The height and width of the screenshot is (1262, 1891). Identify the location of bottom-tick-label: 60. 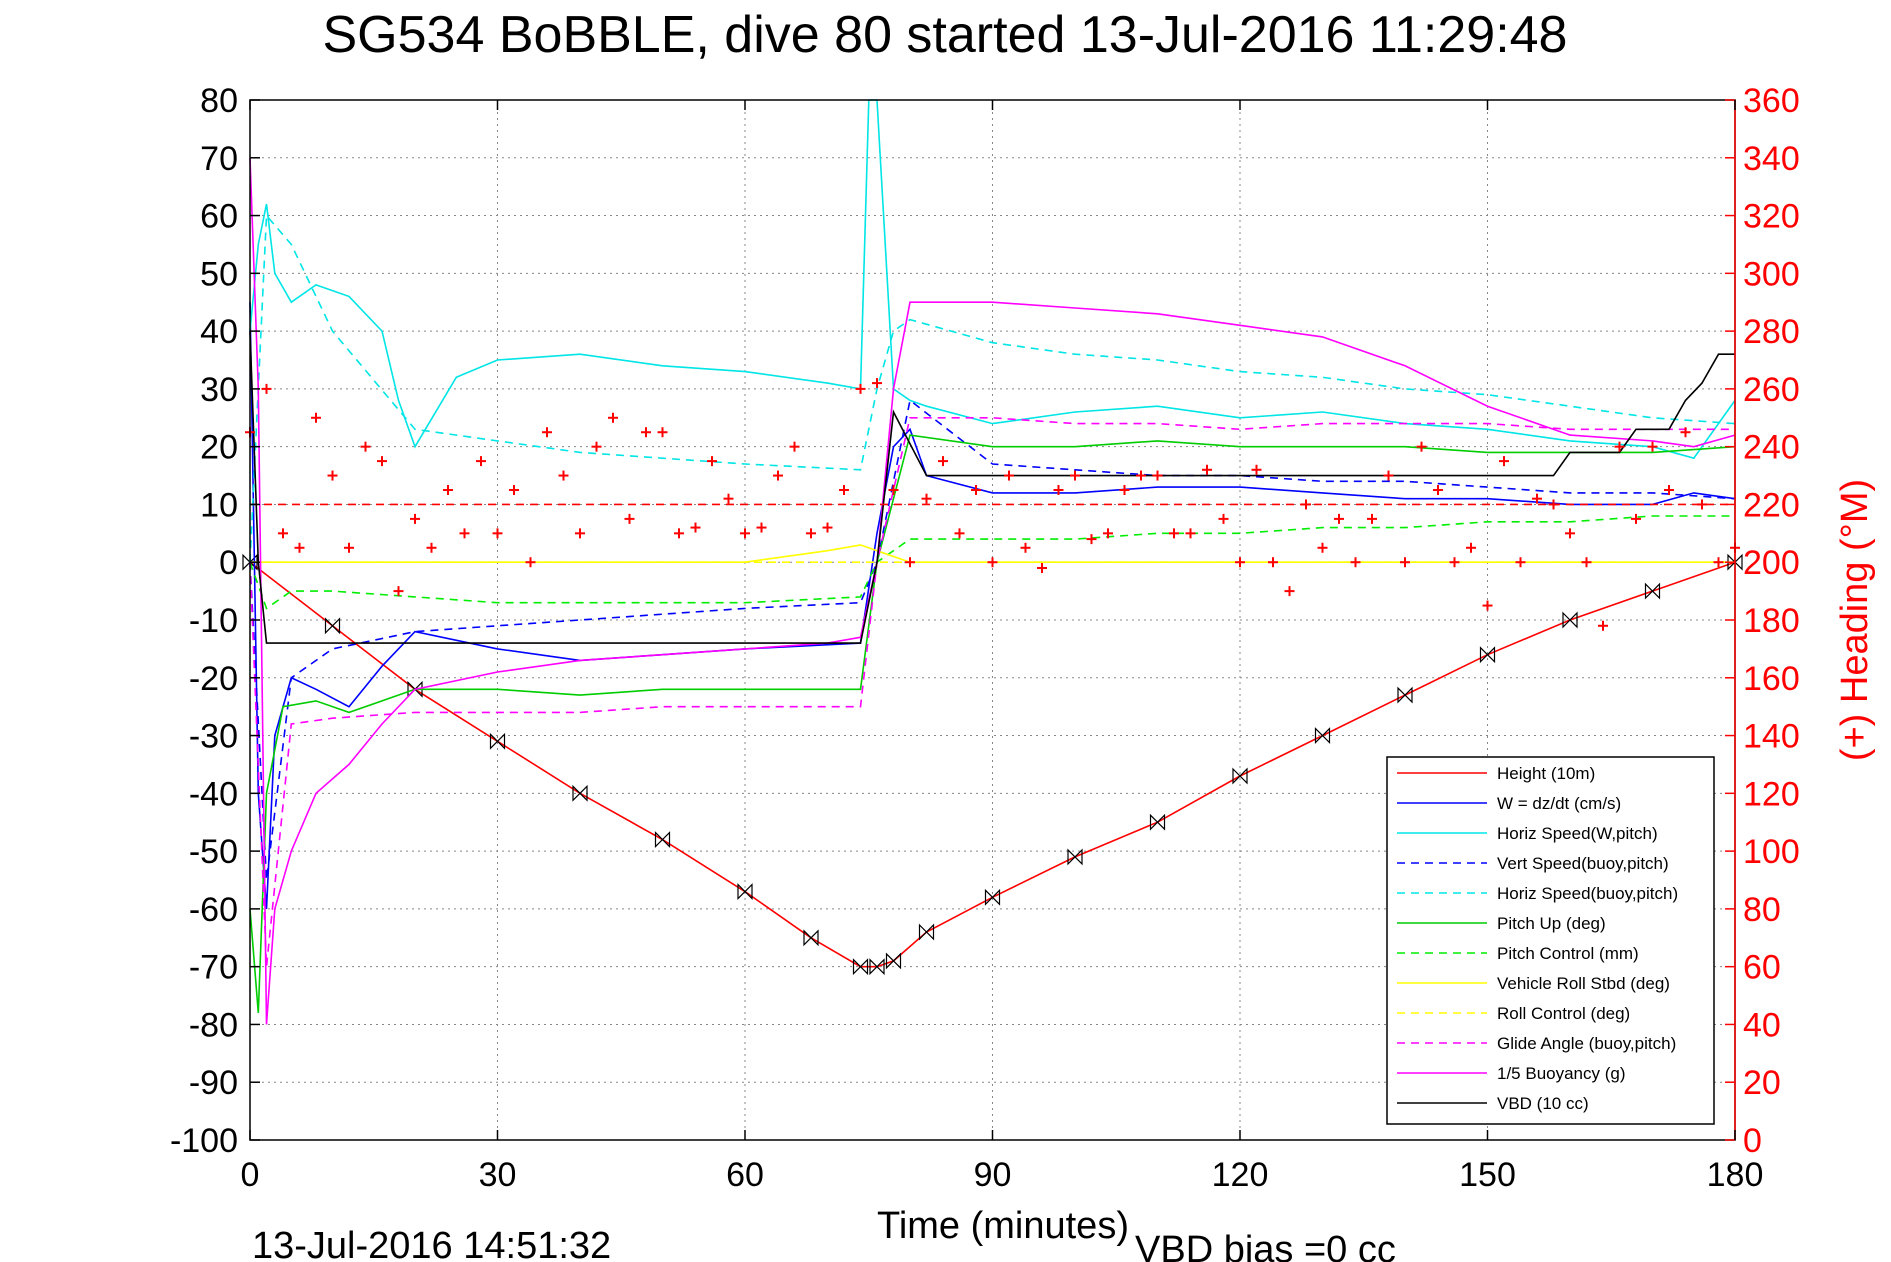
(745, 1175).